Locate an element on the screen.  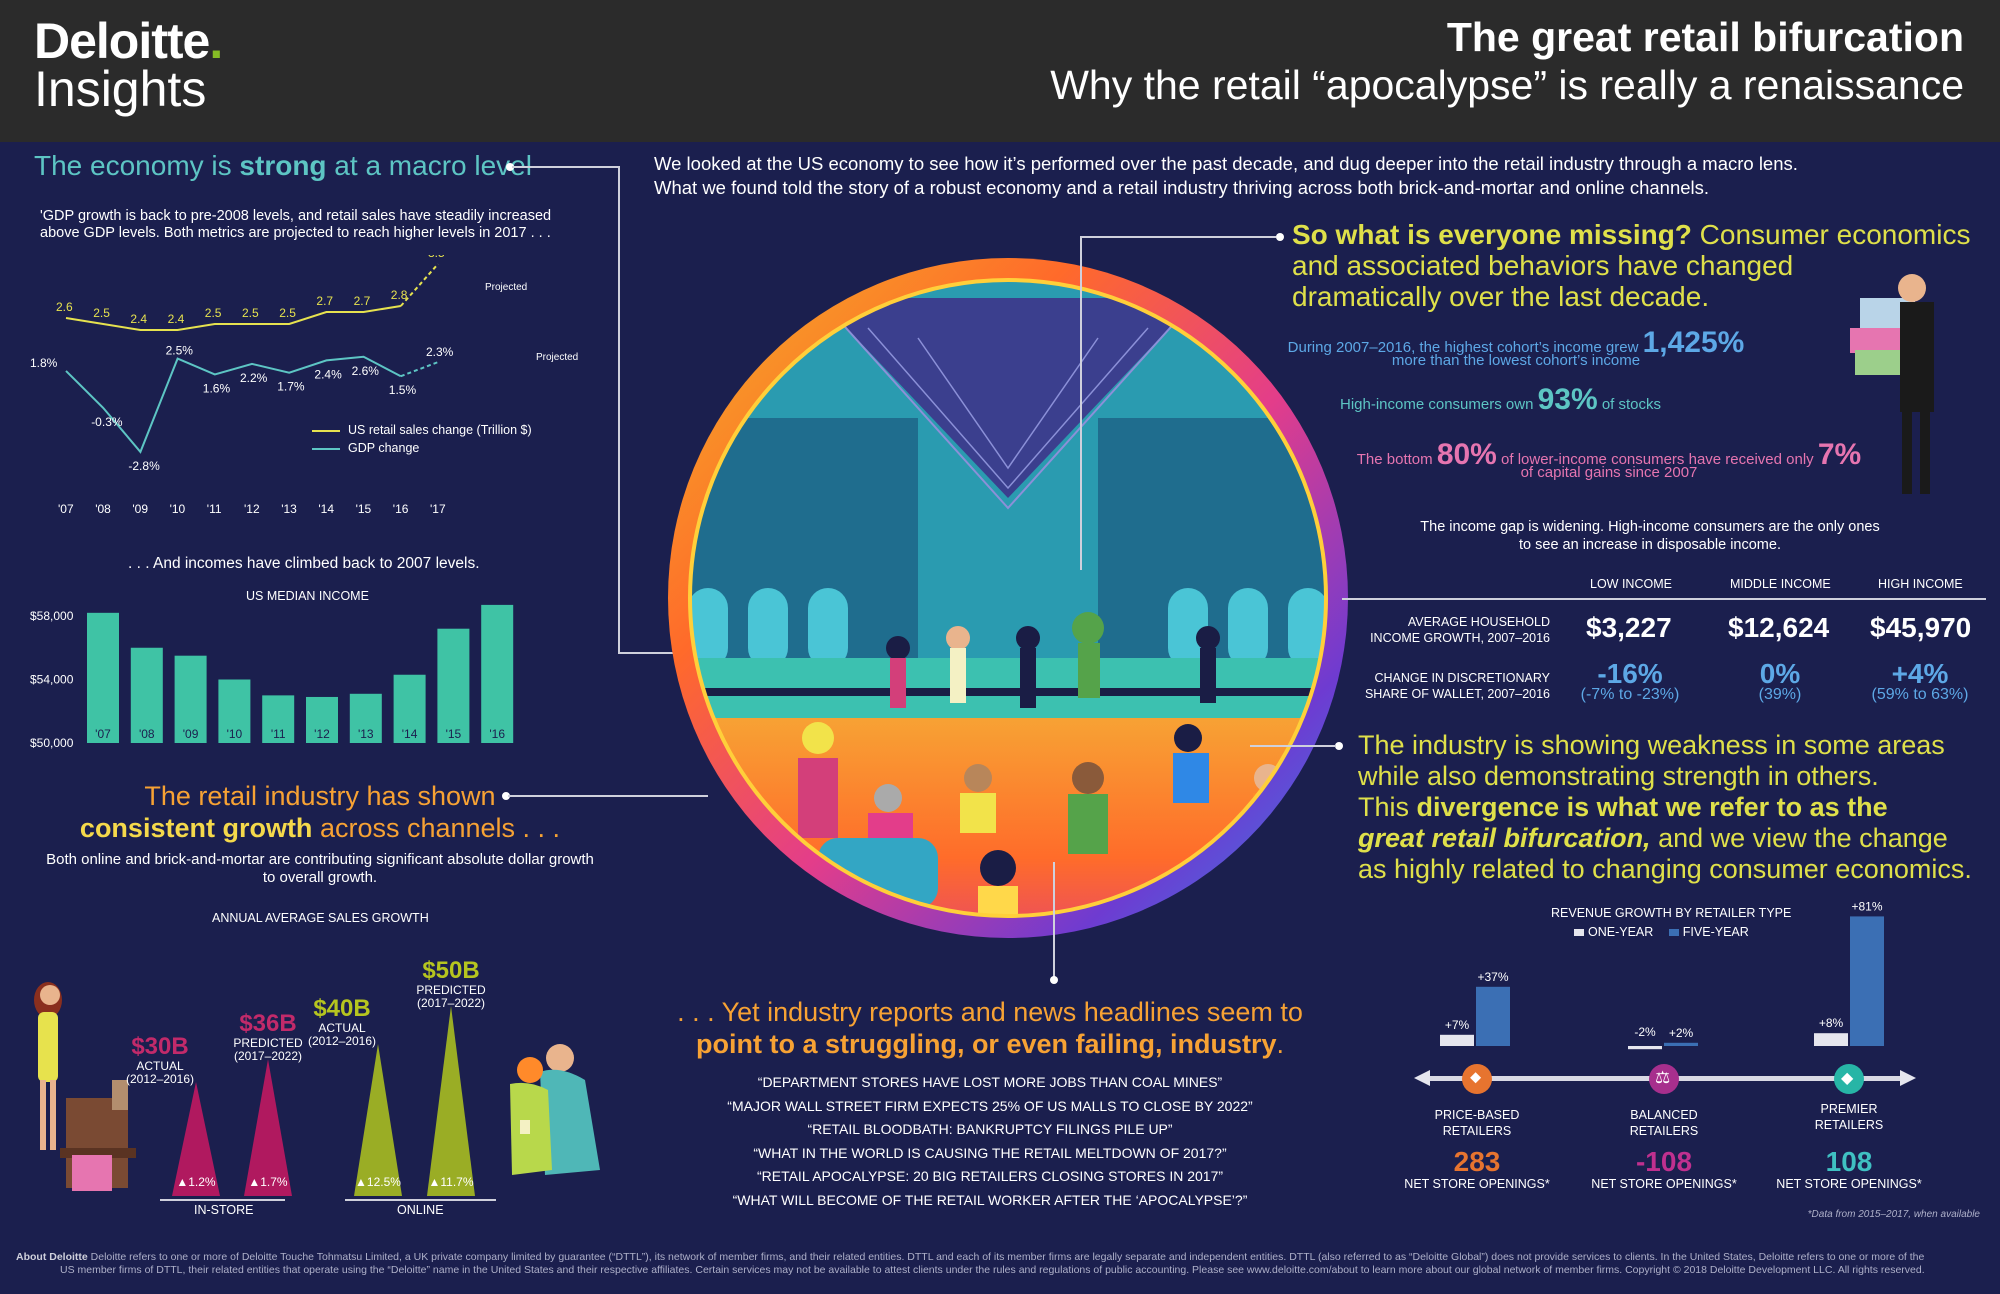
growth-pct-label: ▲1.2% is located at coordinates (196, 1182).